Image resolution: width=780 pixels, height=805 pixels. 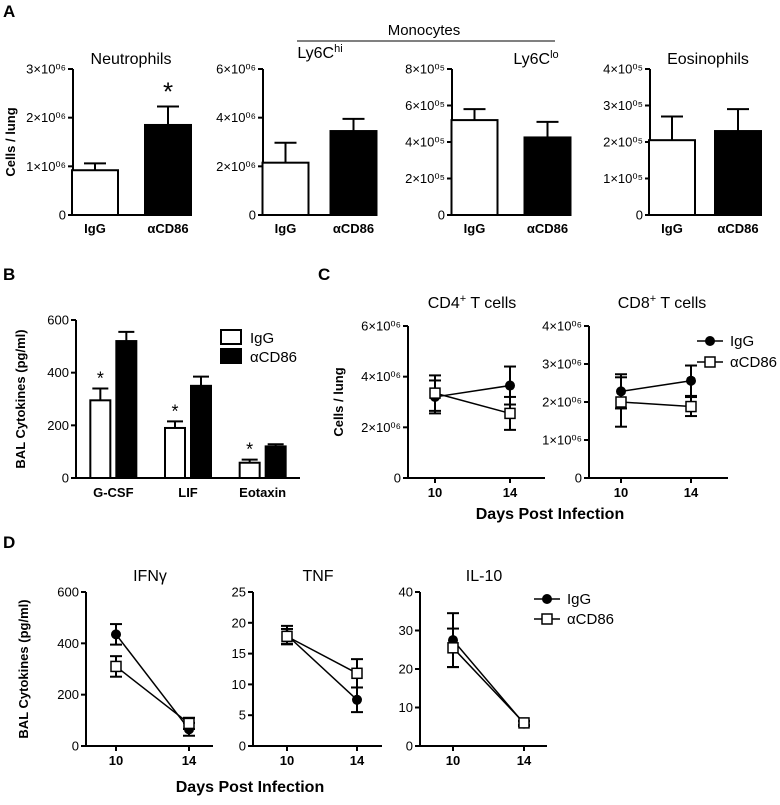 I want to click on legend-panel-b: IgG αCD86, so click(x=258, y=347).